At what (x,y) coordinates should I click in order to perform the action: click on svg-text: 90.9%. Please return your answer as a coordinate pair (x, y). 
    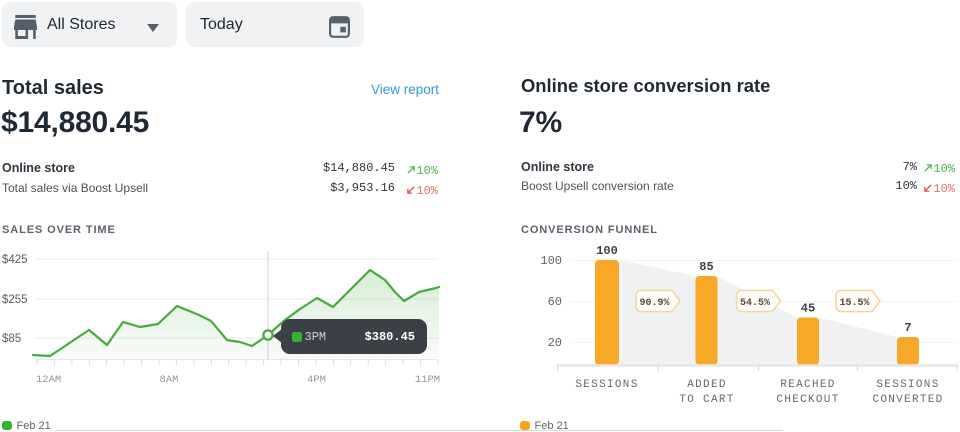
    Looking at the image, I should click on (654, 303).